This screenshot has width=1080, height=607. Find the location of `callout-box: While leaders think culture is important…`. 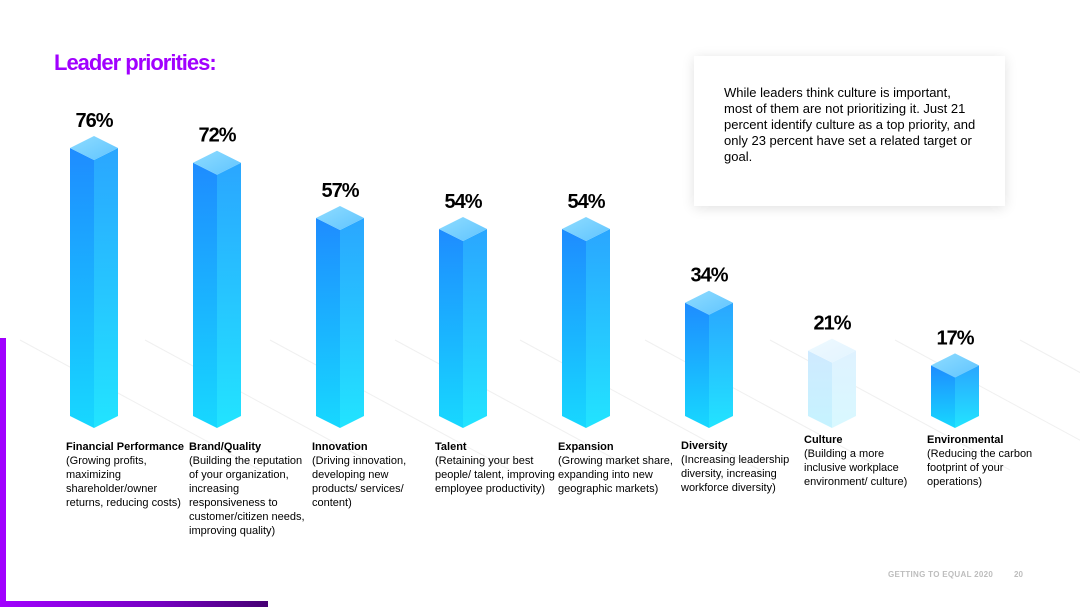

callout-box: While leaders think culture is important… is located at coordinates (849, 131).